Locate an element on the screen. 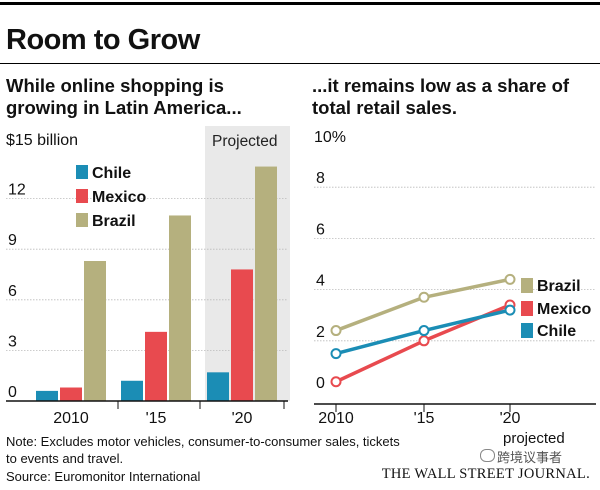  line-legend-swatch-mexico is located at coordinates (527, 308).